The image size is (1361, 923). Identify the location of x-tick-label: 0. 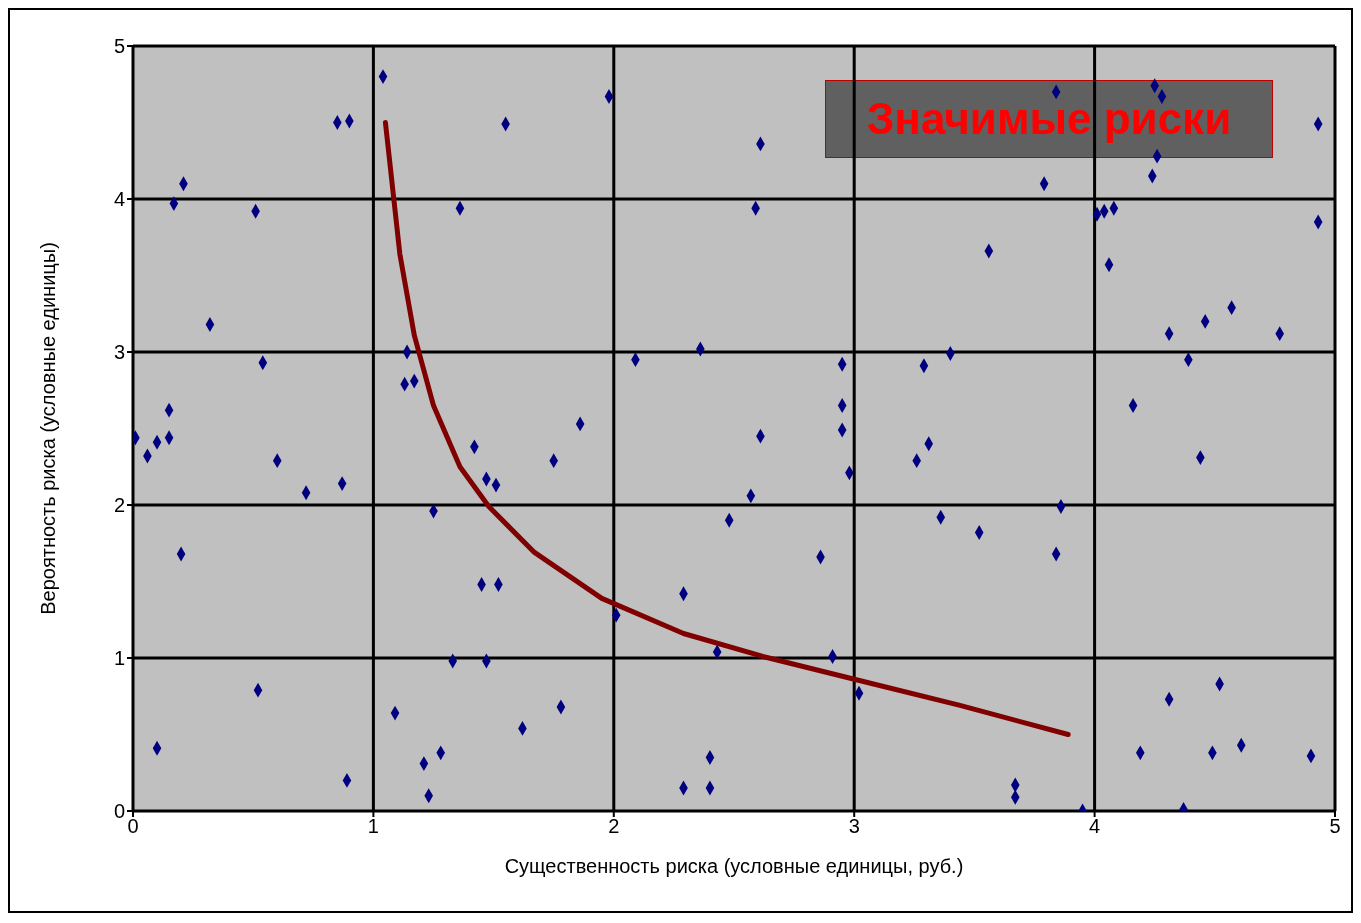
(133, 826).